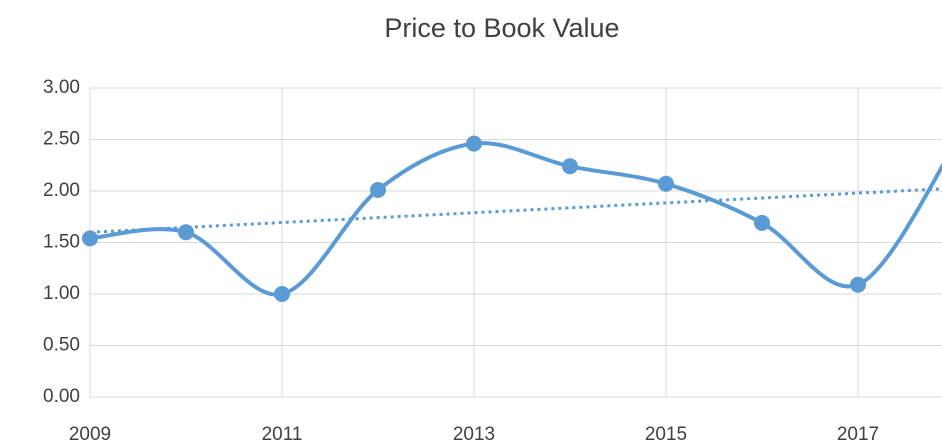  I want to click on y-tick-label: 3.00, so click(61, 87).